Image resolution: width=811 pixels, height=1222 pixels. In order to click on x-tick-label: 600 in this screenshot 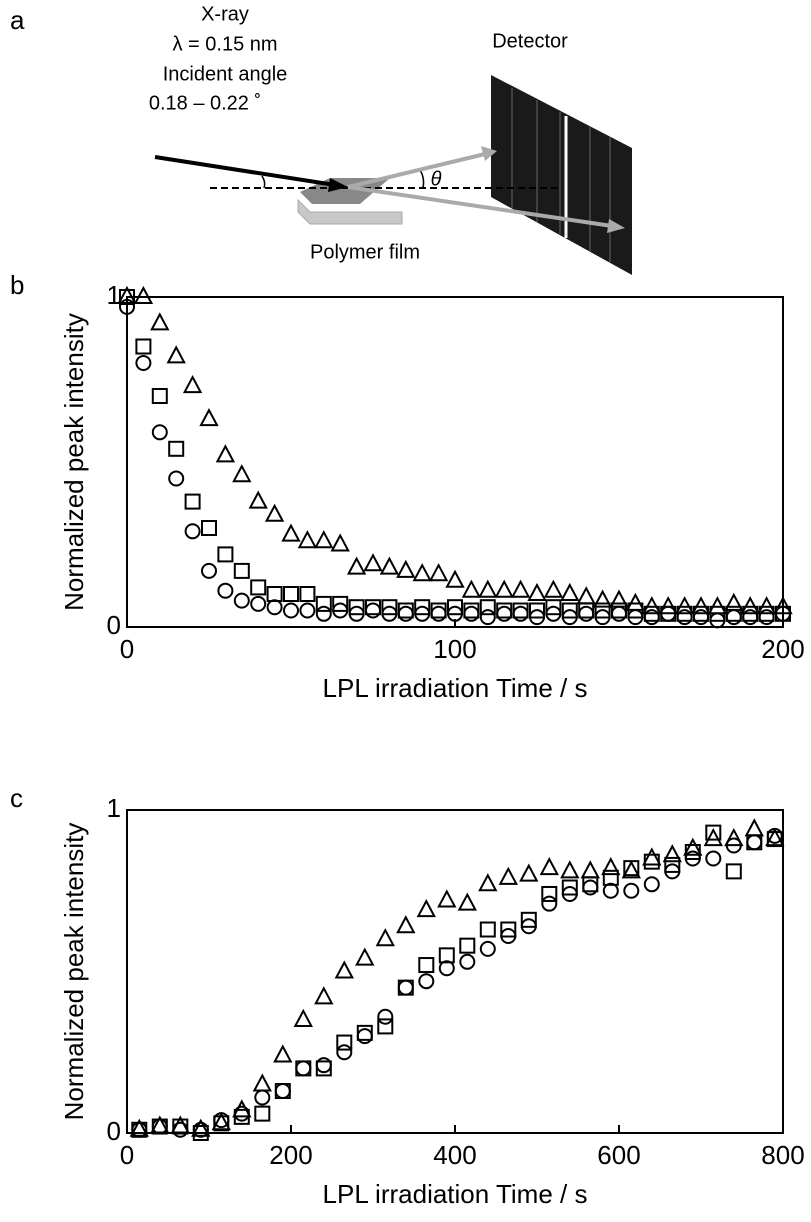, I will do `click(618, 1155)`.